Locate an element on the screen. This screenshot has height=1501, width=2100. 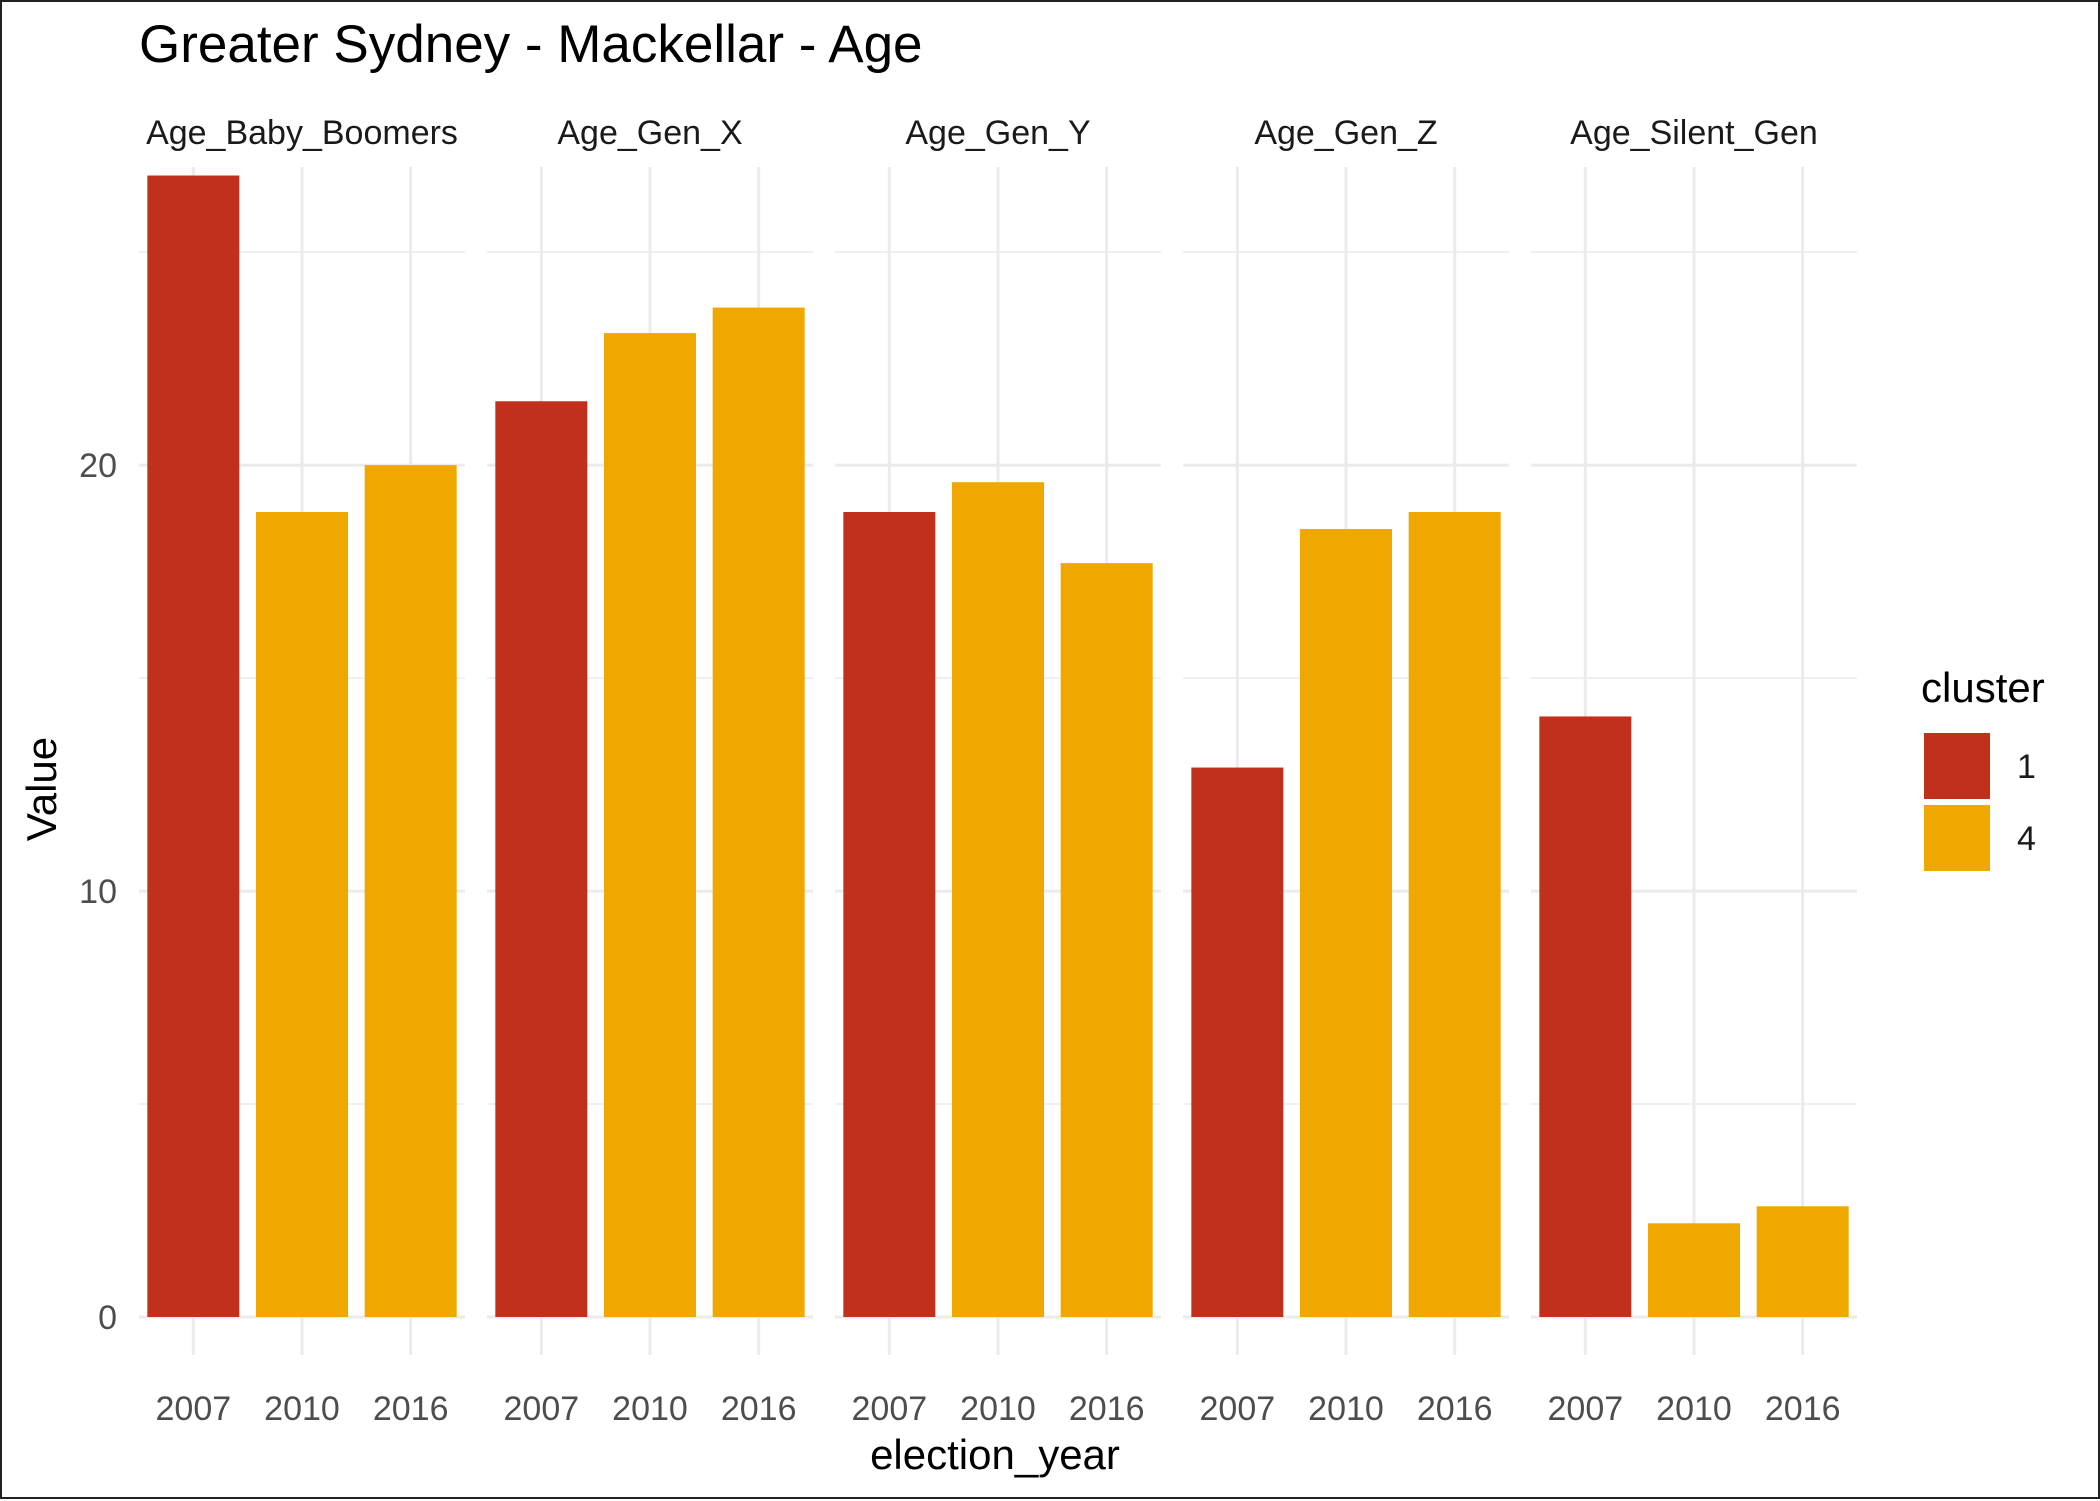
facet-panel: Age_Gen_X 2007 2010 2016 is located at coordinates (650, 771).